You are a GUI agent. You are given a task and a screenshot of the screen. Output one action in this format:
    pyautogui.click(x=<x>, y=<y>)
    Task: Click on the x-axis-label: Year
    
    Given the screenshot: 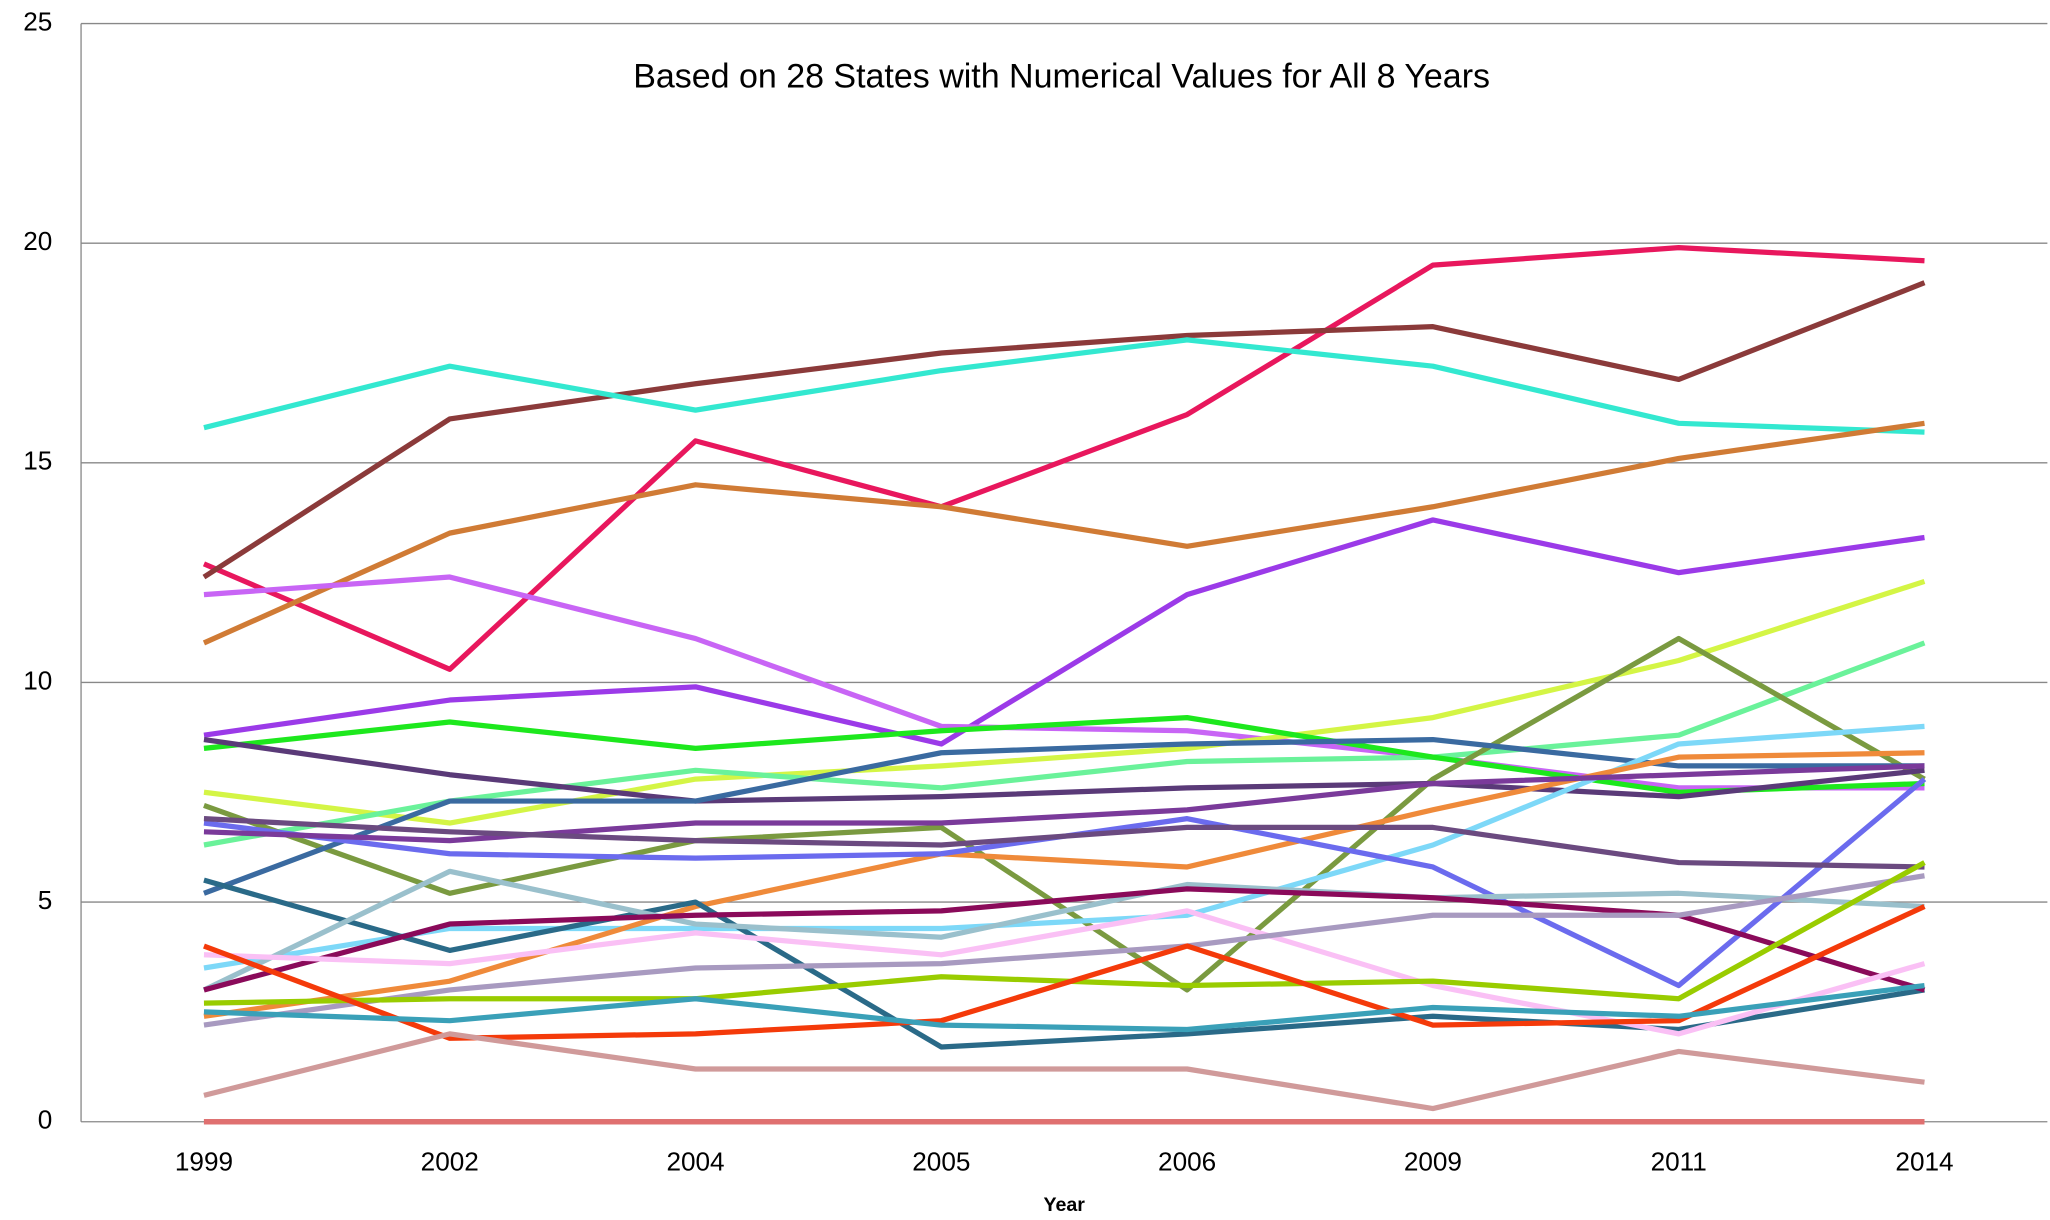 What is the action you would take?
    pyautogui.click(x=1065, y=1205)
    